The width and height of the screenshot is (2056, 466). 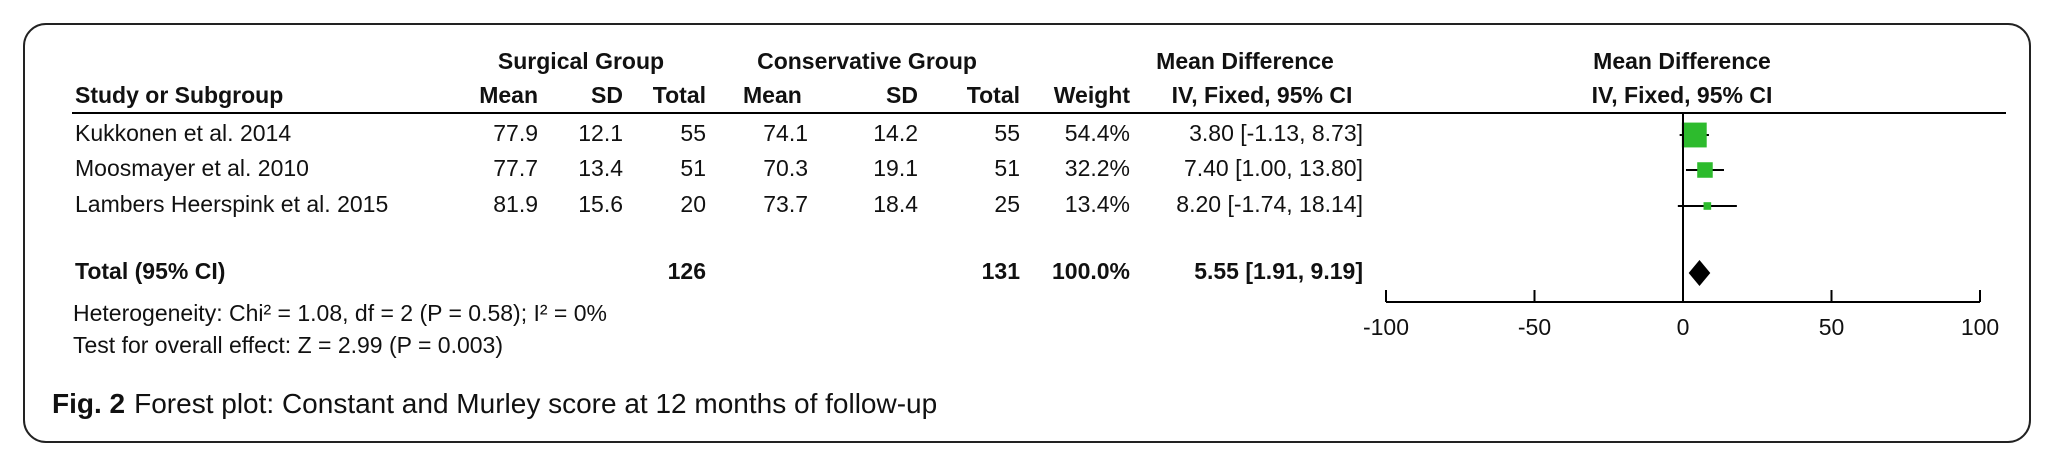 I want to click on cell: 12.1, so click(x=600, y=133).